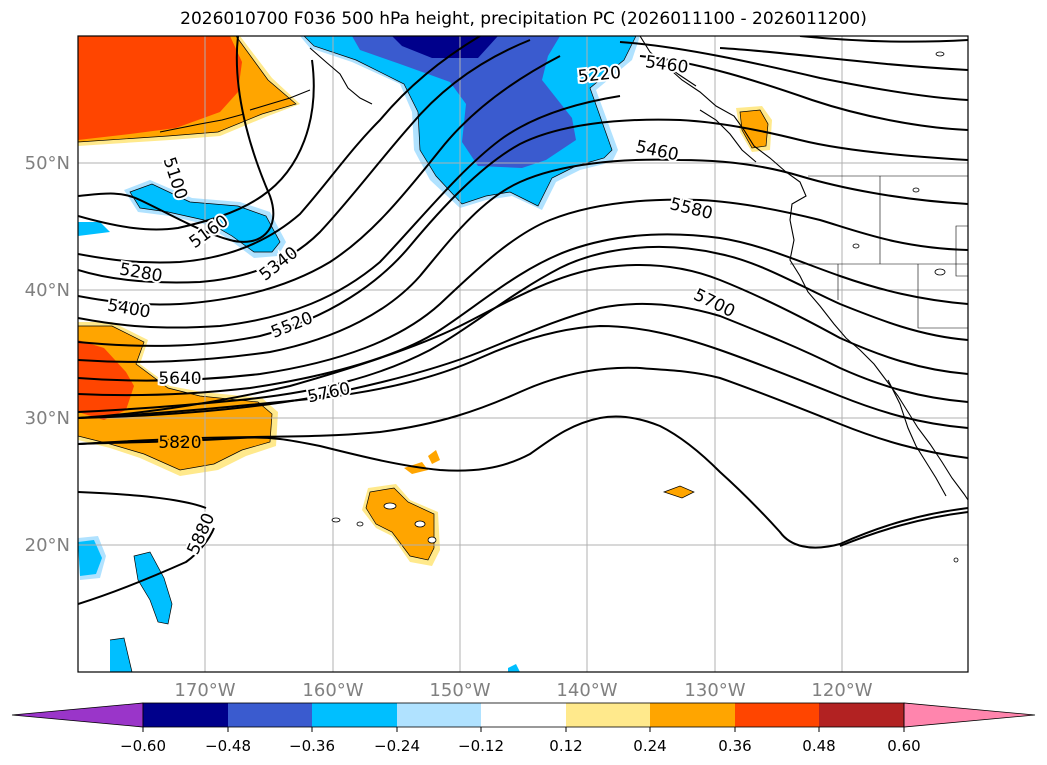  Describe the element at coordinates (691, 209) in the screenshot. I see `contour-label: 5580` at that location.